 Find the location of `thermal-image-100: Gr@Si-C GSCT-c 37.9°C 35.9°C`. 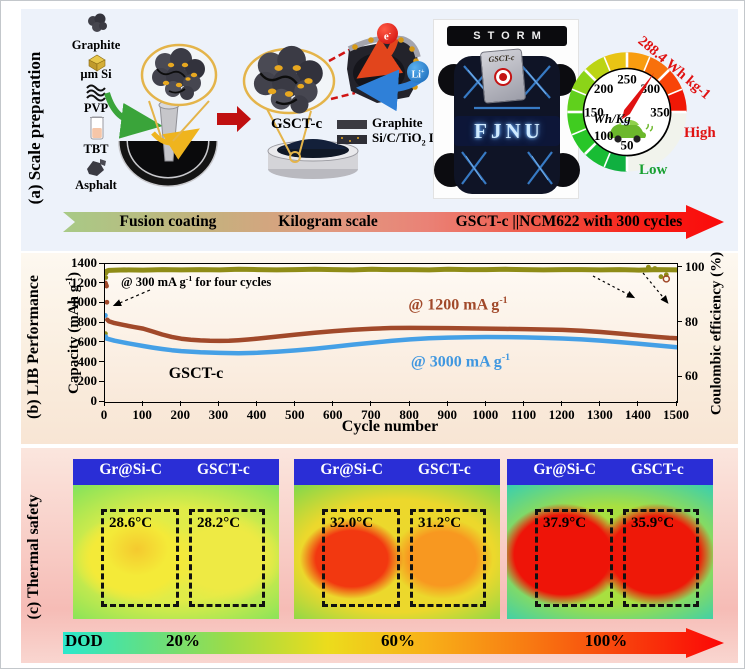

thermal-image-100: Gr@Si-C GSCT-c 37.9°C 35.9°C is located at coordinates (610, 539).